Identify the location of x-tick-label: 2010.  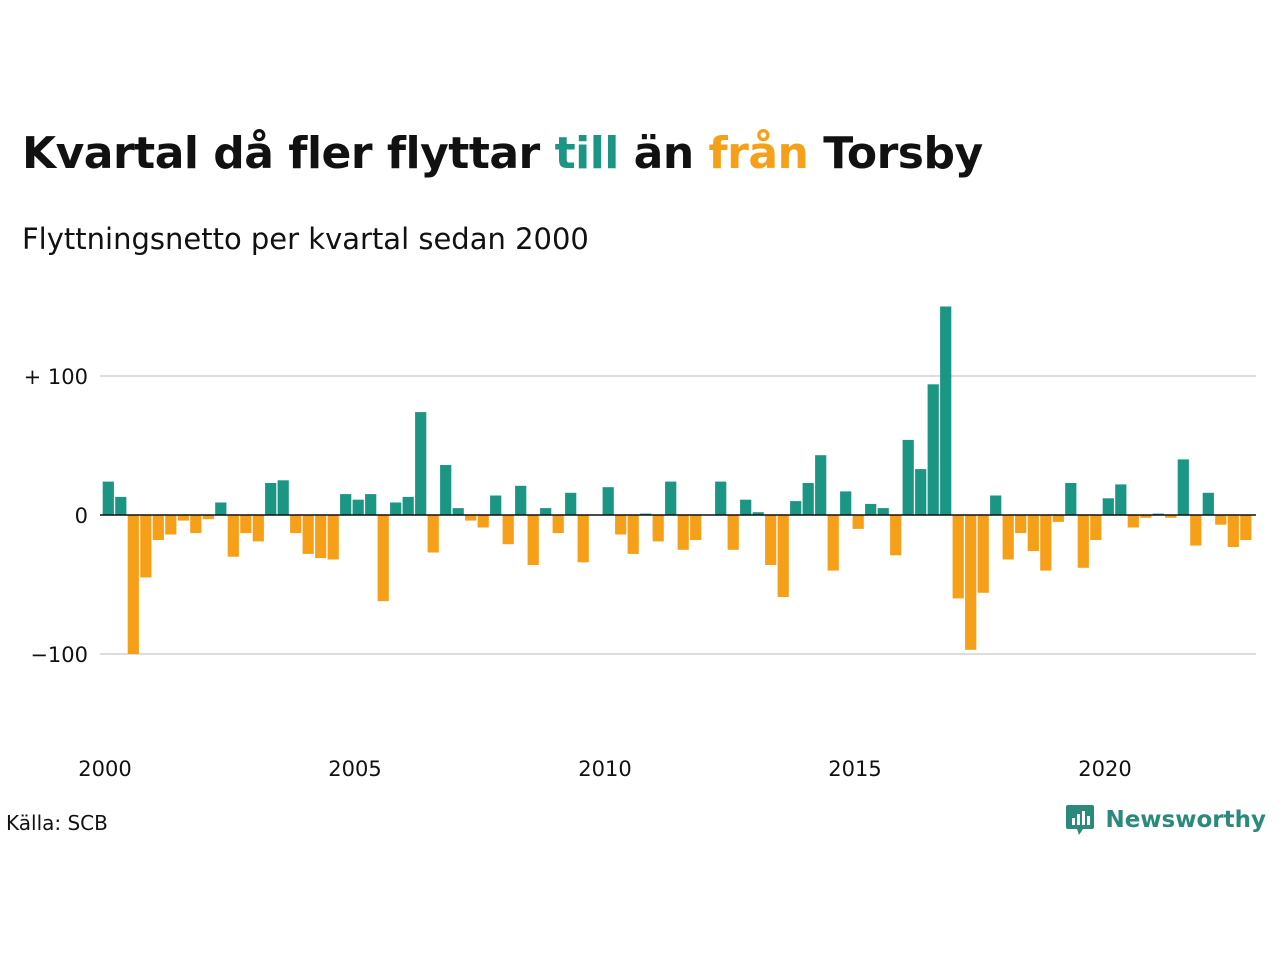
(604, 769).